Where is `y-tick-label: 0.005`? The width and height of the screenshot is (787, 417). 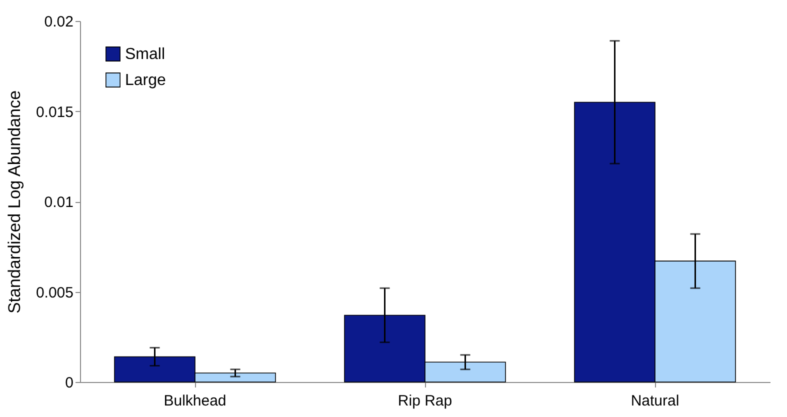 y-tick-label: 0.005 is located at coordinates (55, 293).